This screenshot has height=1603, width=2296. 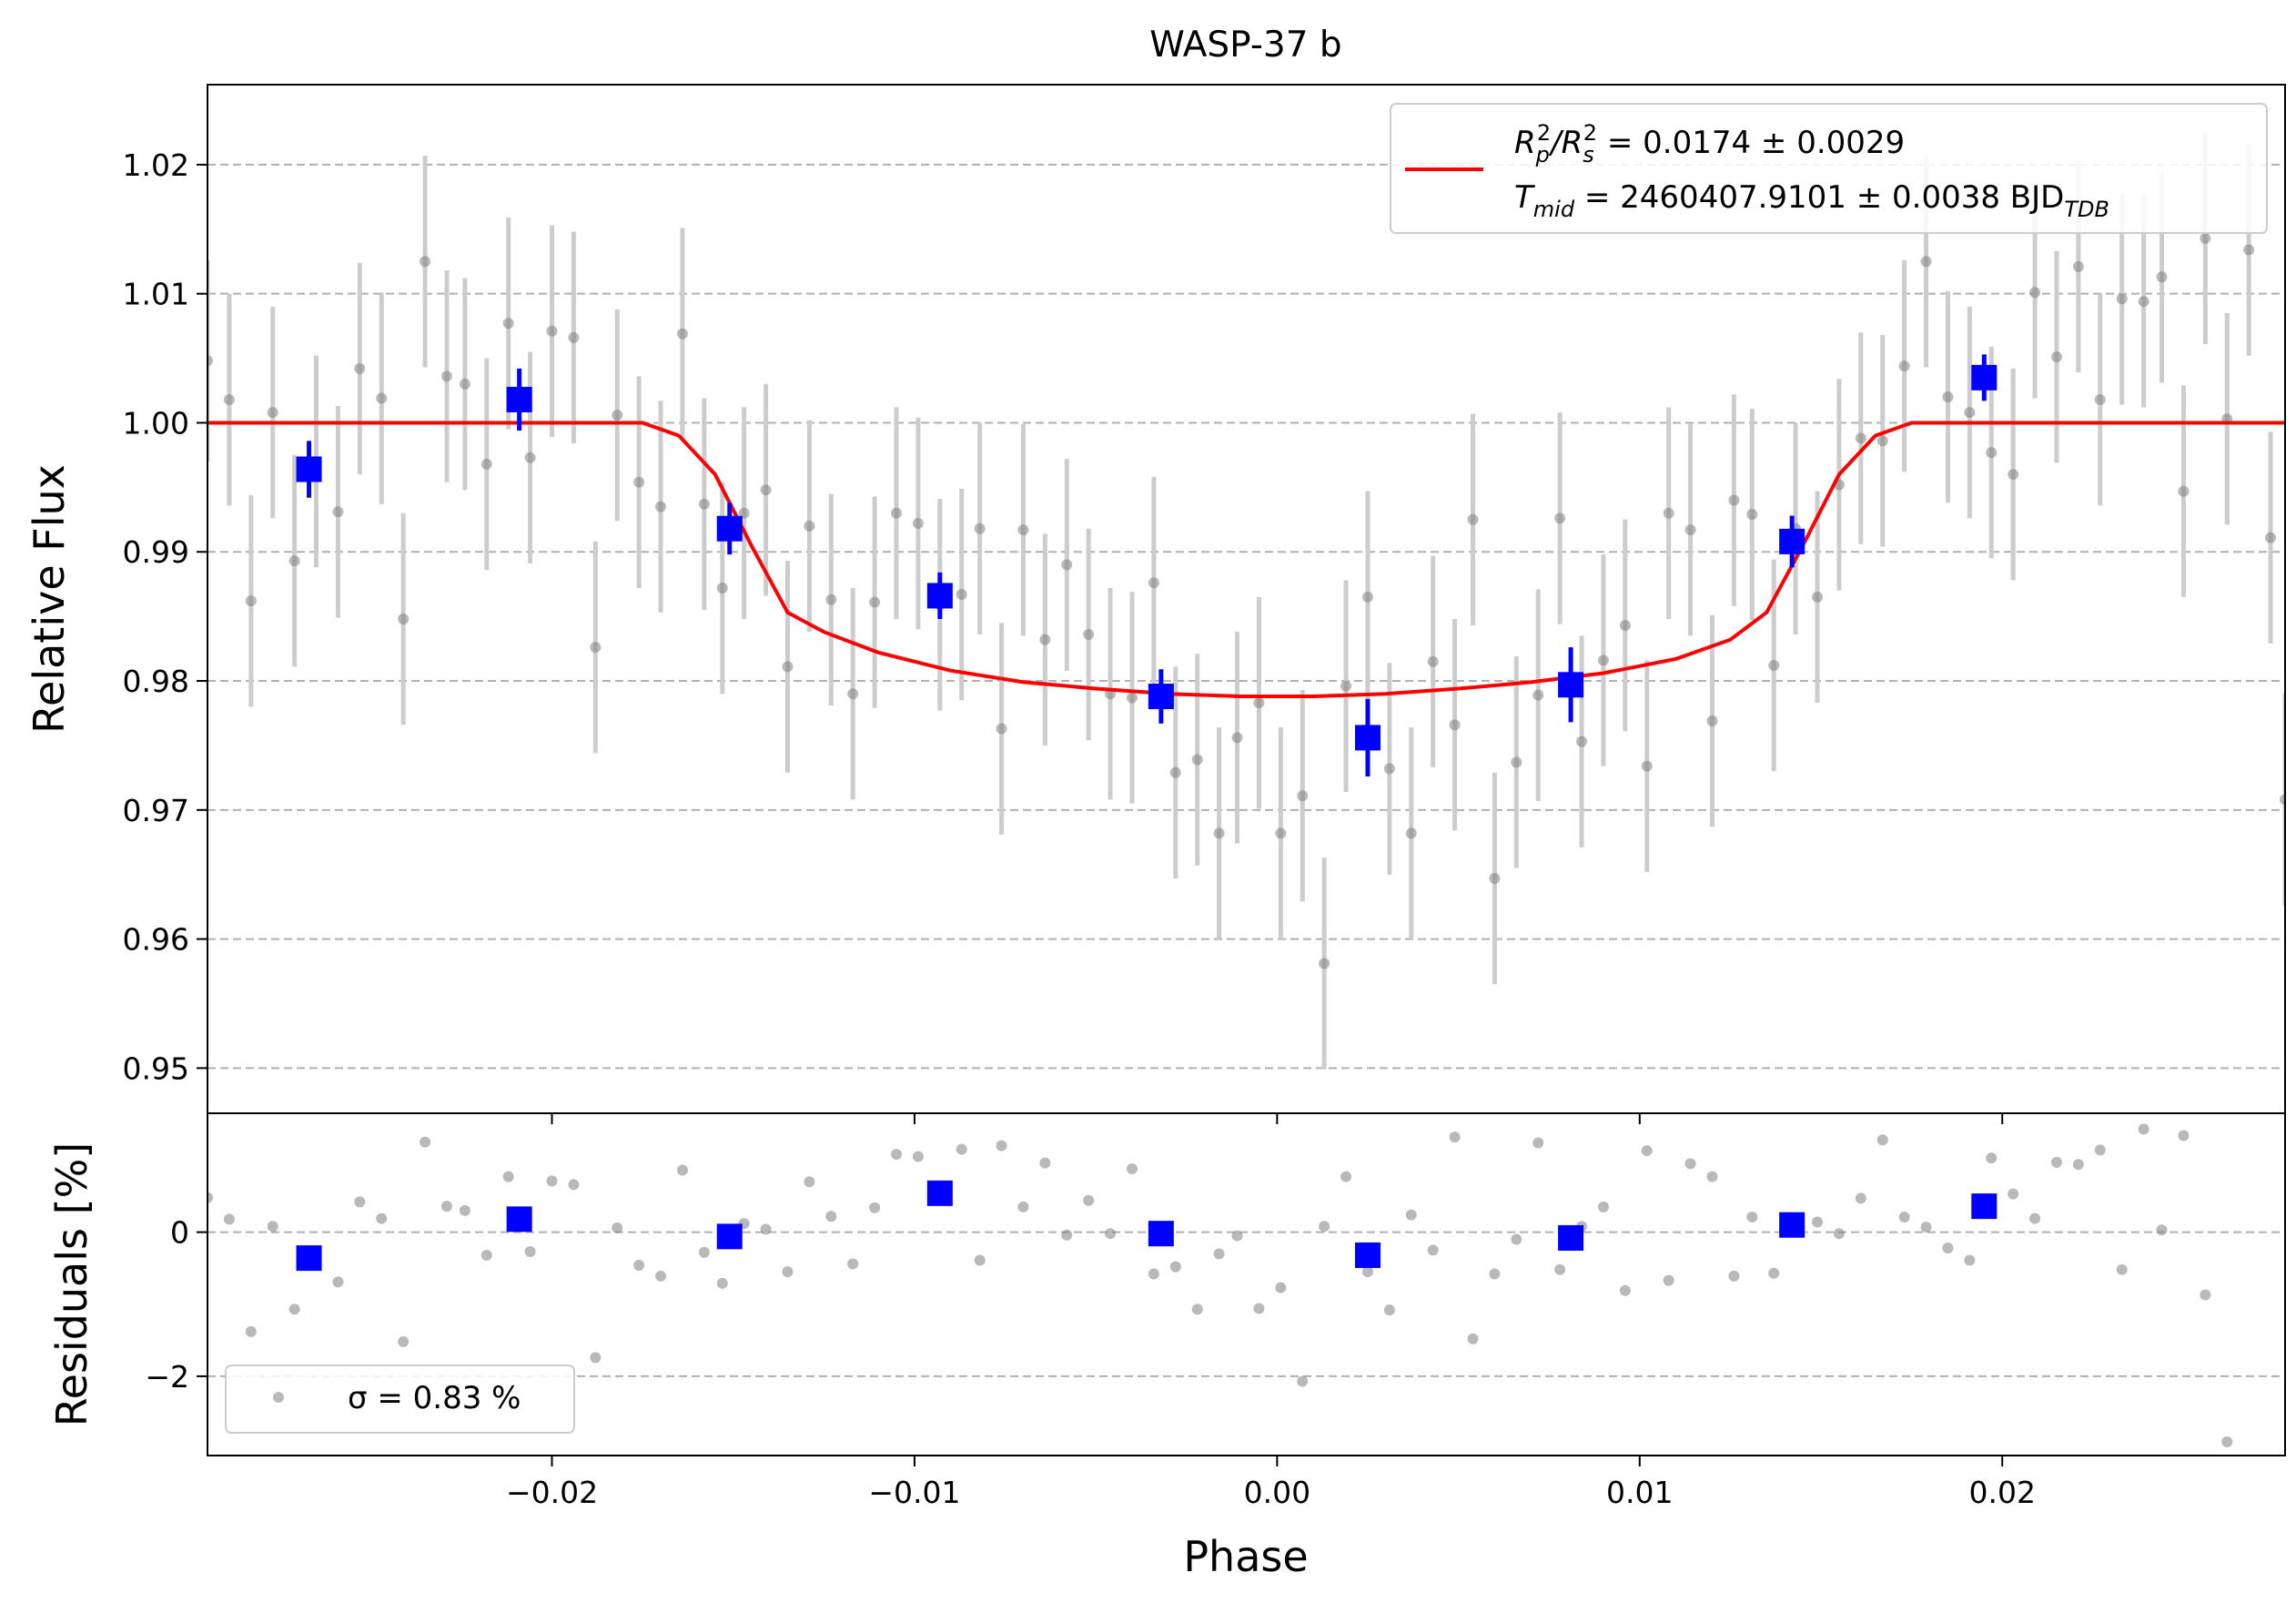 What do you see at coordinates (1525, 197) in the screenshot?
I see `legend-t-symbol: T` at bounding box center [1525, 197].